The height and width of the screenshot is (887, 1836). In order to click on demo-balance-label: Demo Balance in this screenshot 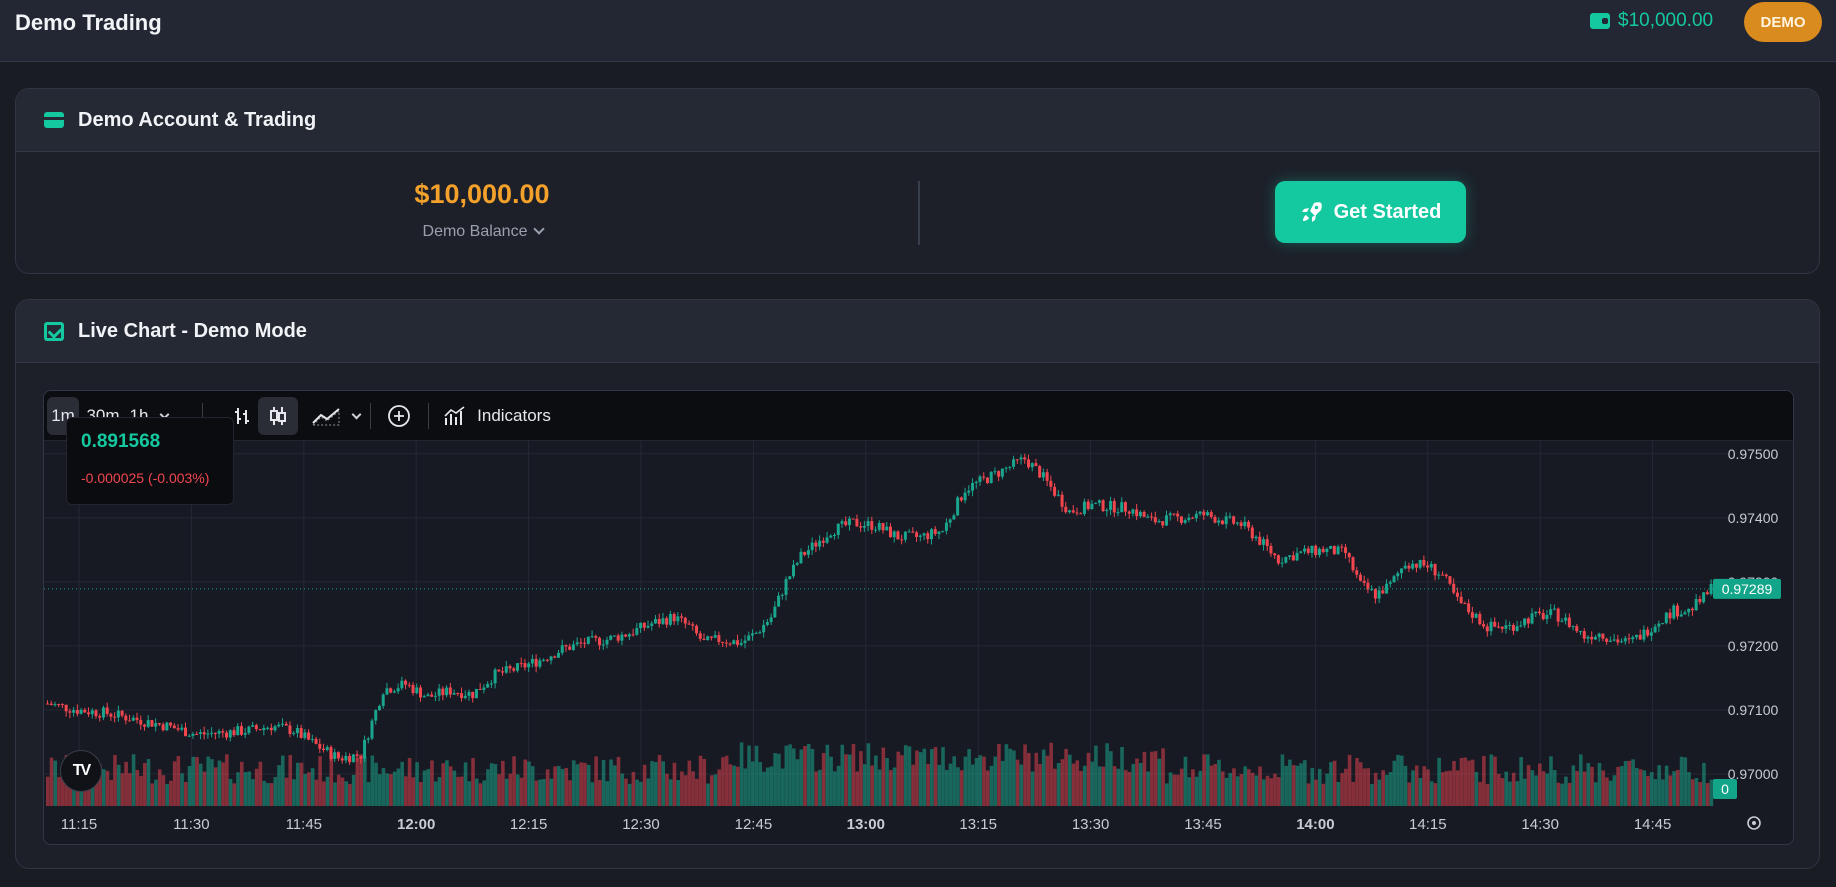, I will do `click(475, 231)`.